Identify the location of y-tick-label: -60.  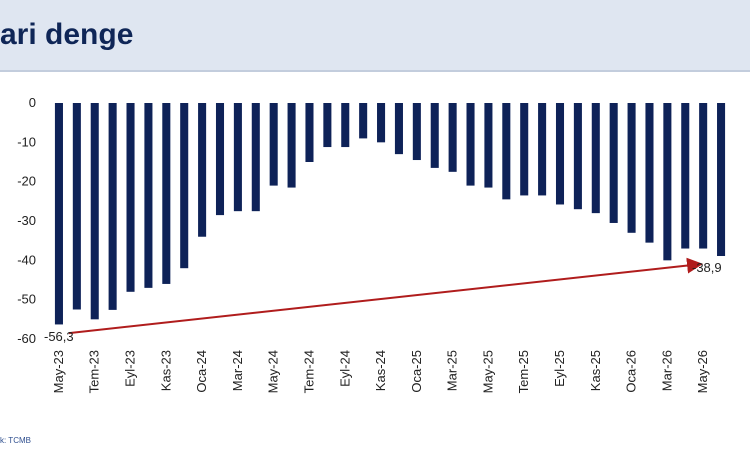
(26, 338).